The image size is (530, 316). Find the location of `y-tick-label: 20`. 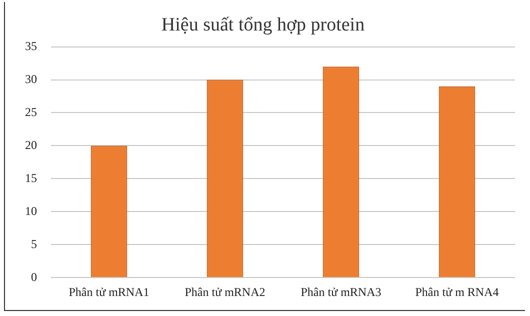

y-tick-label: 20 is located at coordinates (31, 145).